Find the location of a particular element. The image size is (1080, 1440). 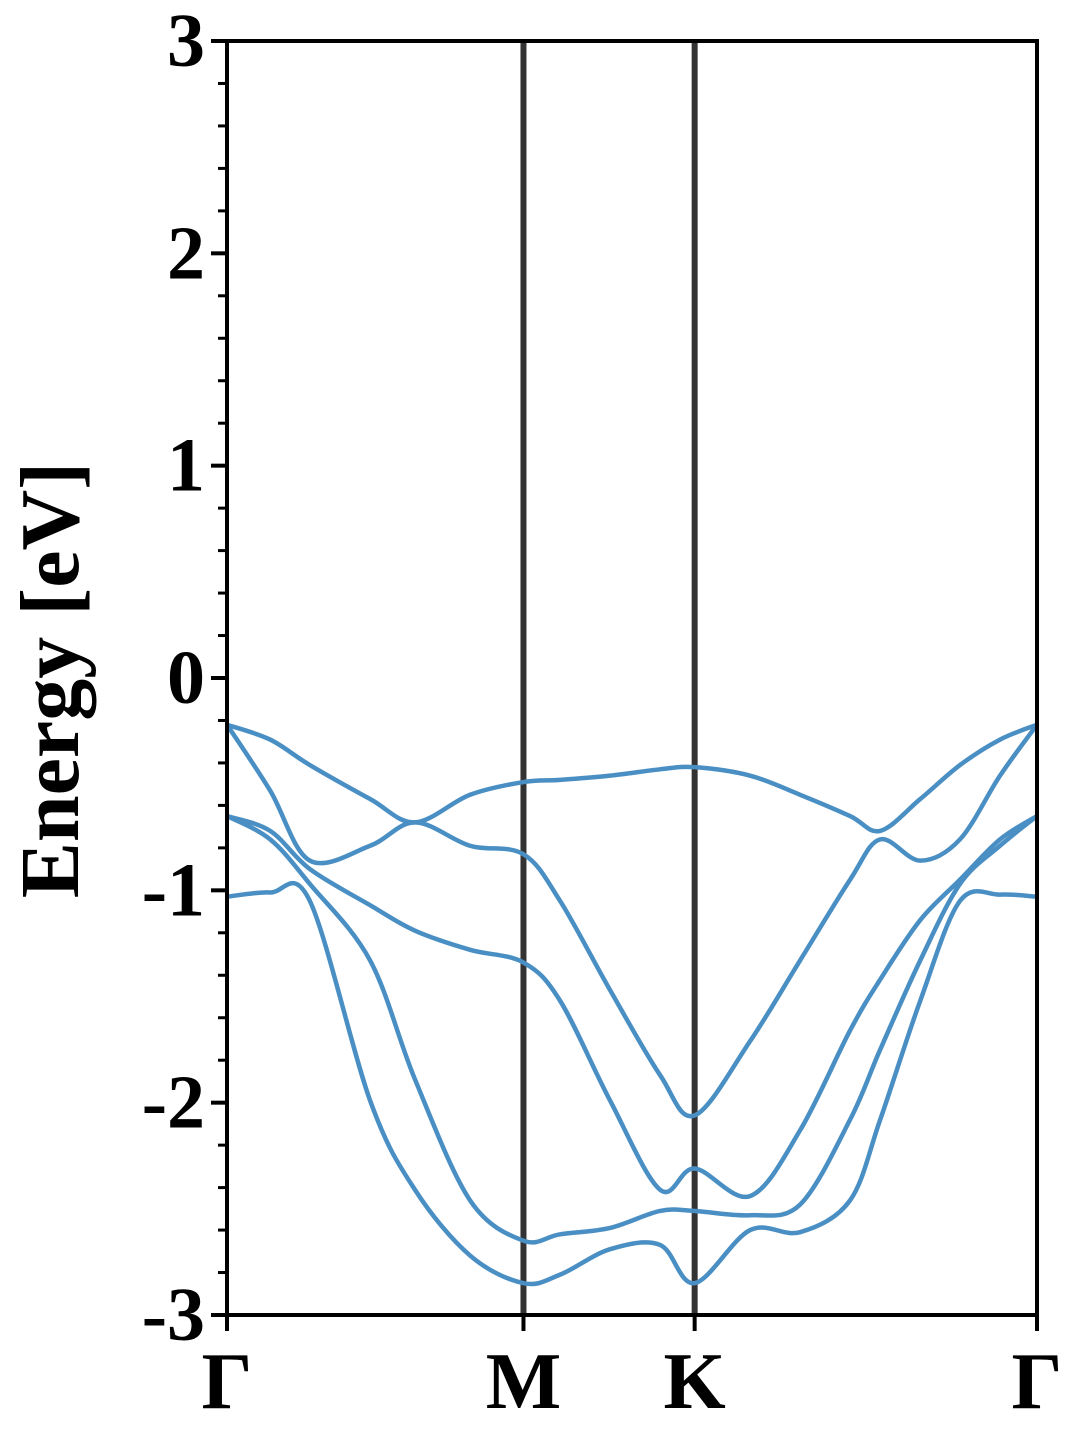

x-tick-label: K is located at coordinates (695, 1382).